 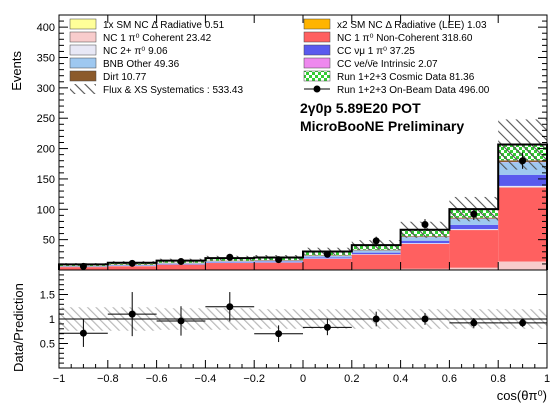 What do you see at coordinates (400, 379) in the screenshot?
I see `xtick-label-7: 0.4` at bounding box center [400, 379].